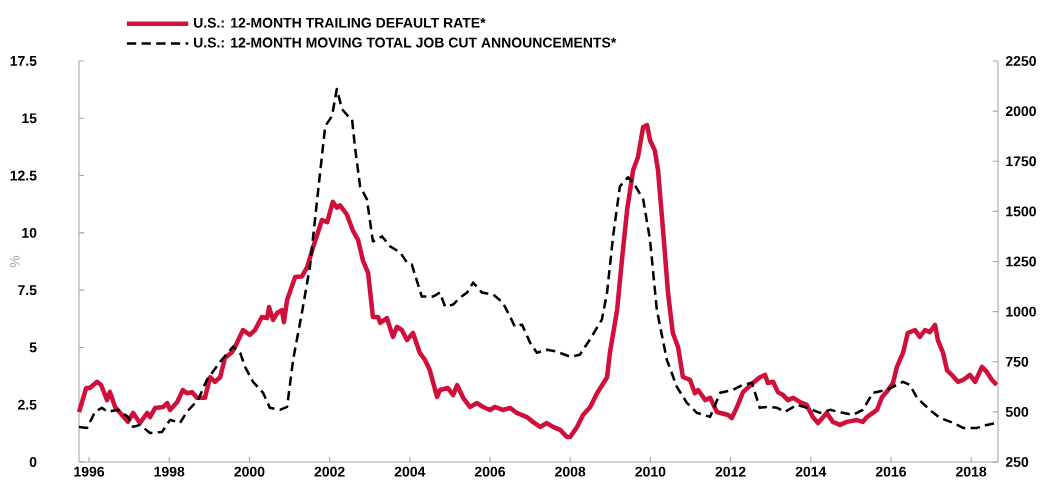  I want to click on y2-tick-label: 750, so click(1017, 361).